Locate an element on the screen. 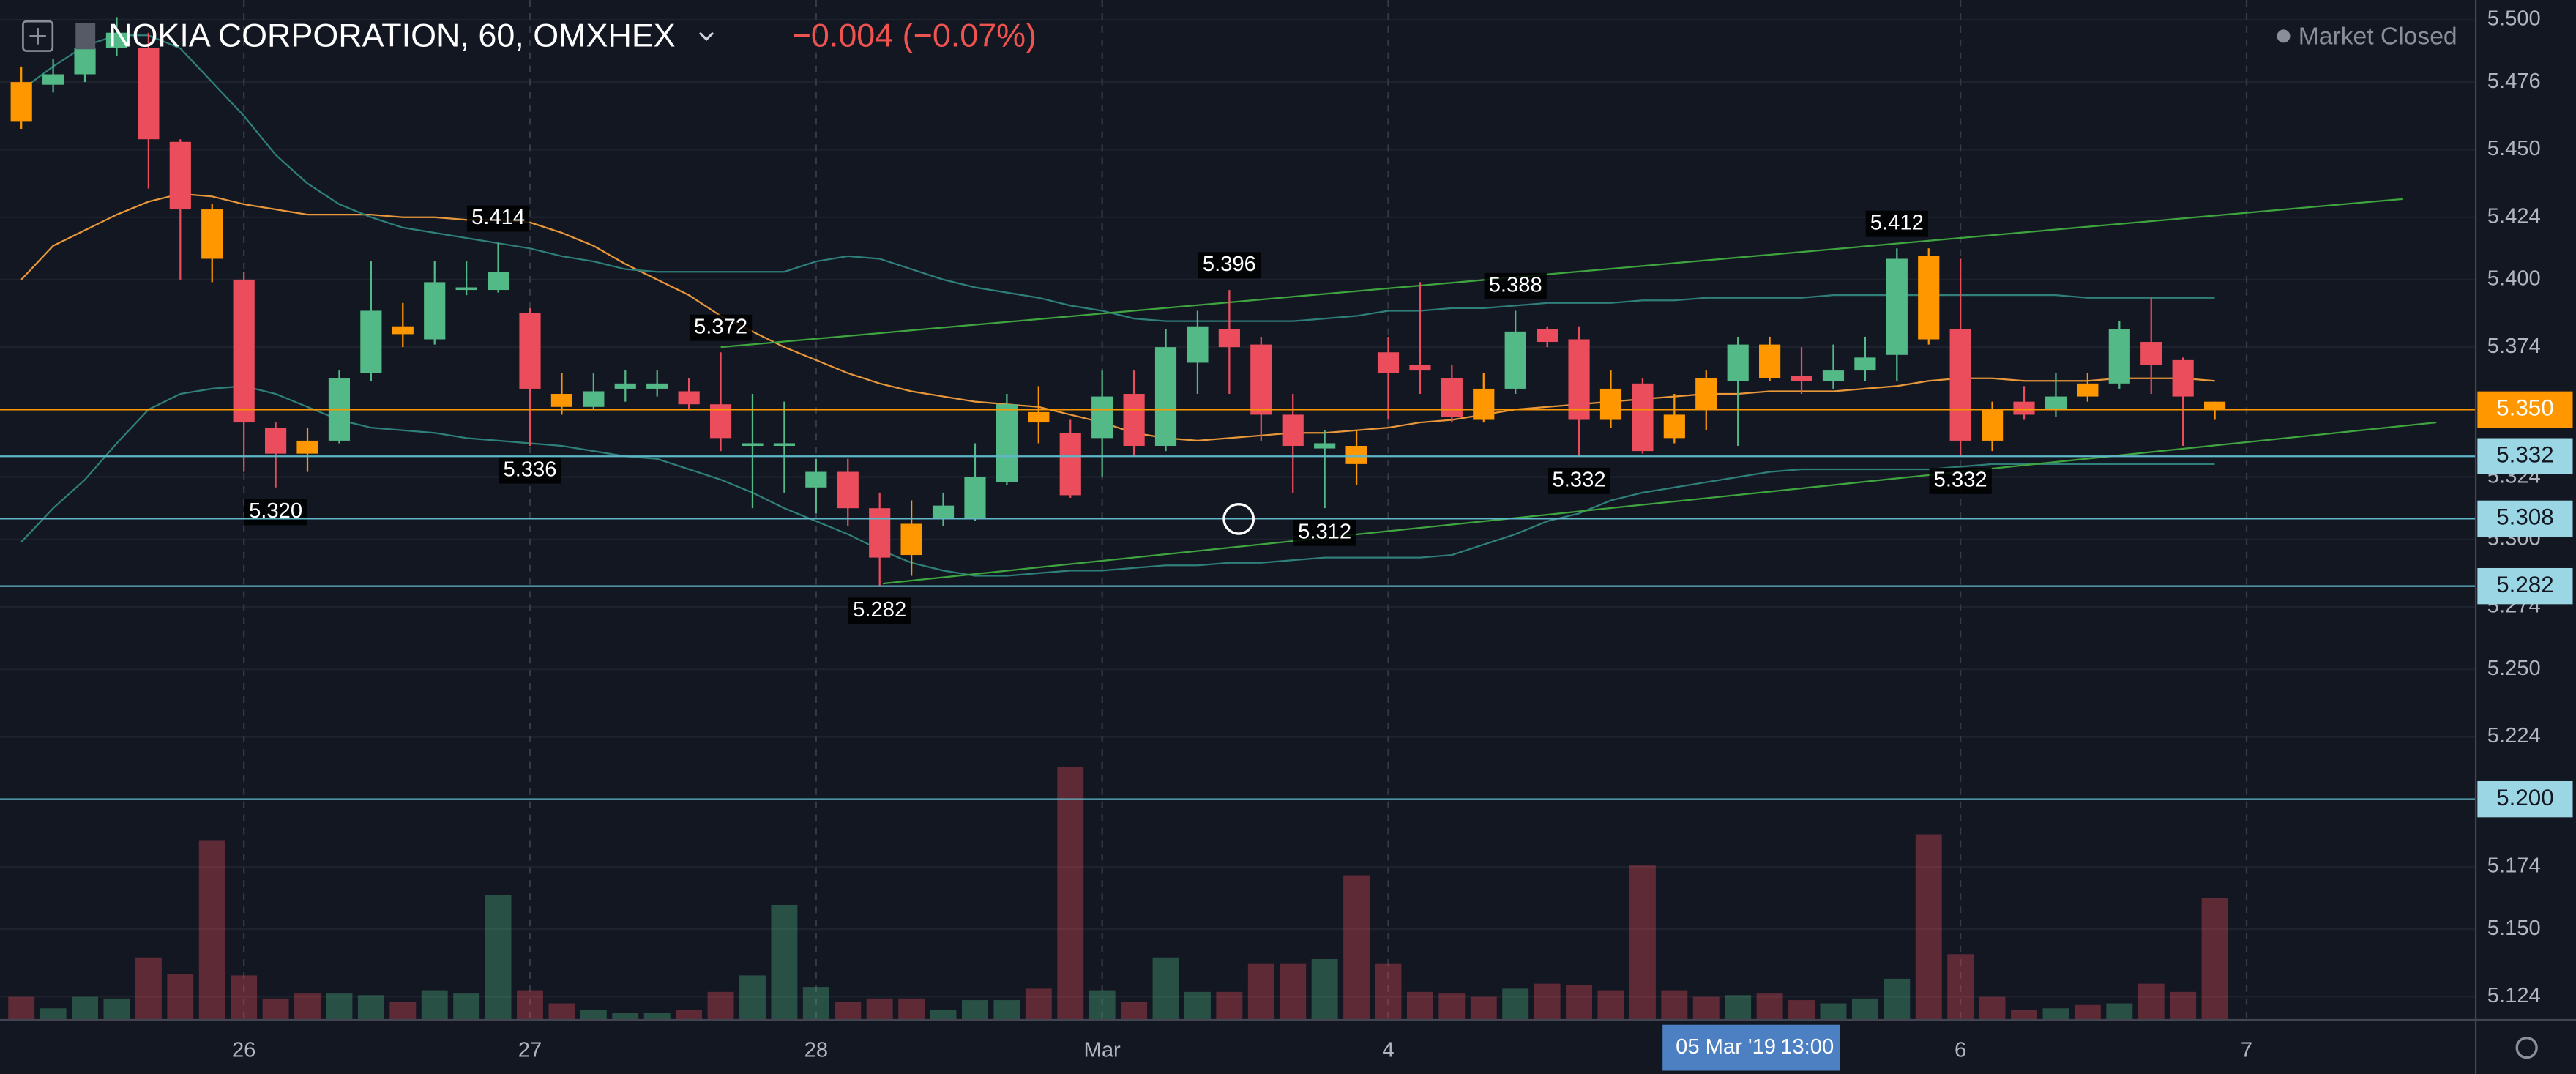 This screenshot has height=1074, width=2576. settings-icon is located at coordinates (2526, 1047).